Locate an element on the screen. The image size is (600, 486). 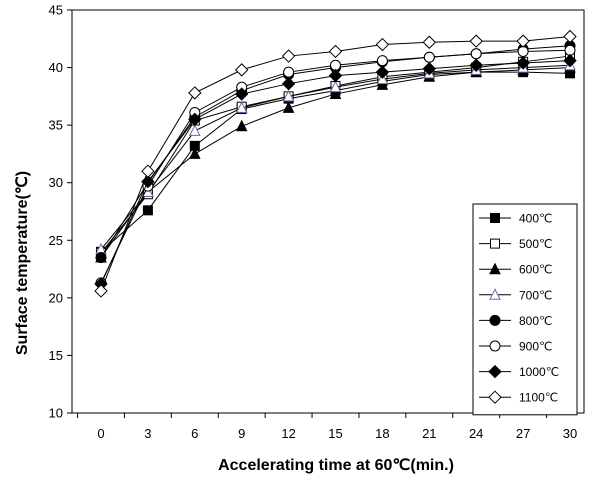
y-axis-title: Surface temperature(℃) is located at coordinates (22, 263).